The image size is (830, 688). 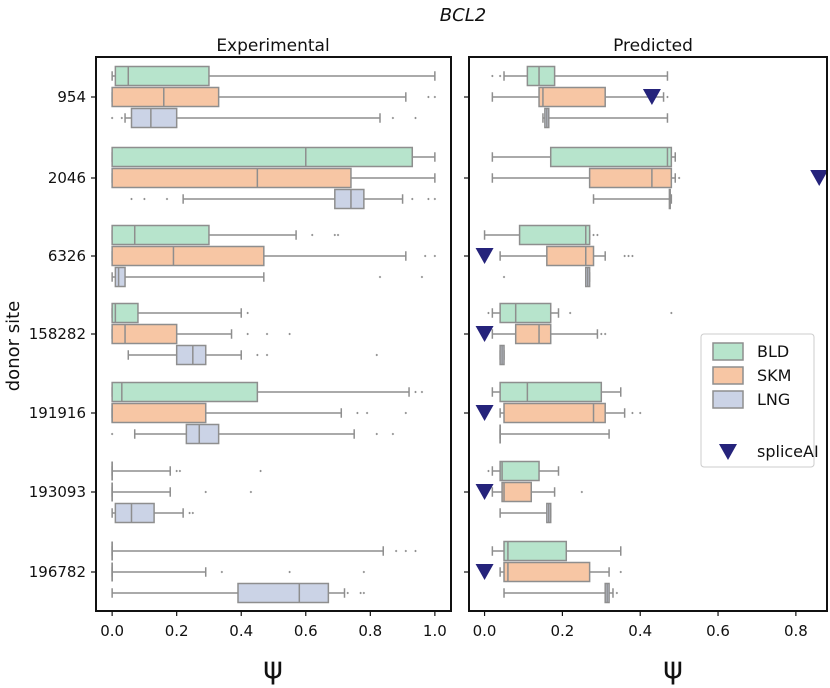 What do you see at coordinates (554, 413) in the screenshot?
I see `box-predicted-191916-skm` at bounding box center [554, 413].